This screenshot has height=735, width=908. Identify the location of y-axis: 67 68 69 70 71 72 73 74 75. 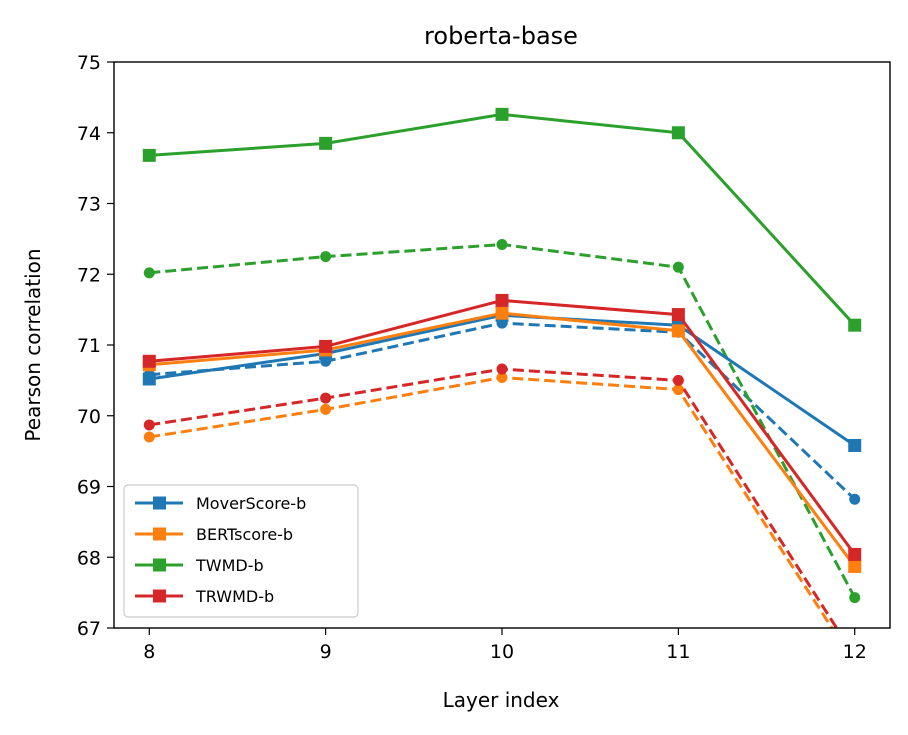
(95, 346).